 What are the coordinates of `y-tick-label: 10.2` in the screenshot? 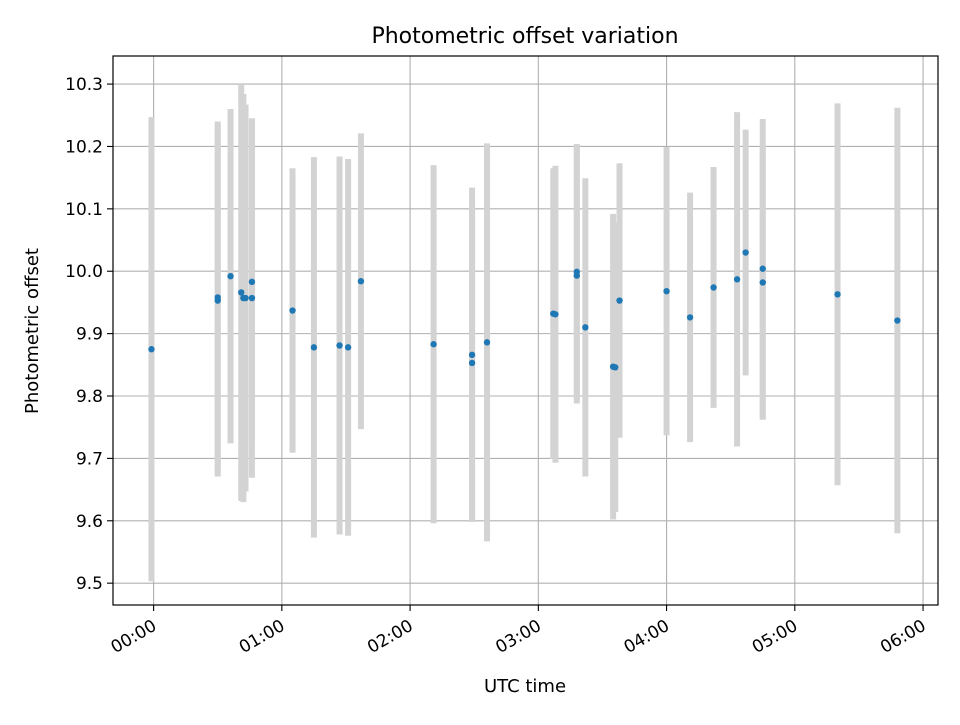 It's located at (84, 147).